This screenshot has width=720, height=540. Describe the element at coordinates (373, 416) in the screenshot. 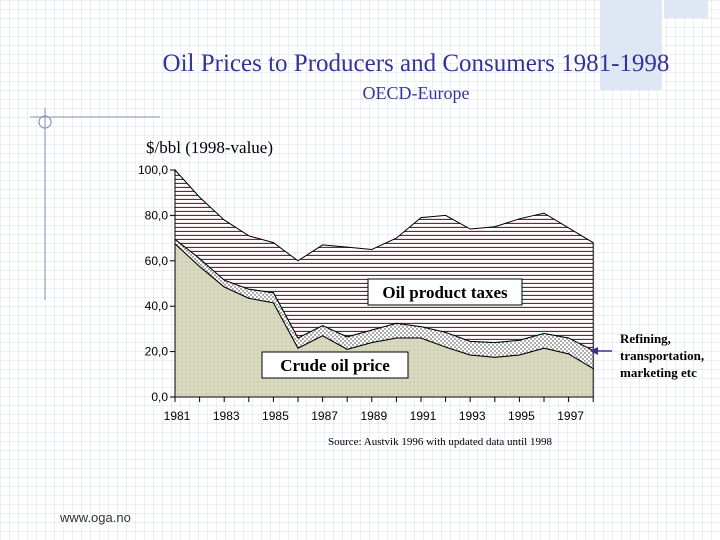

I see `x-tick-label: 1989` at that location.